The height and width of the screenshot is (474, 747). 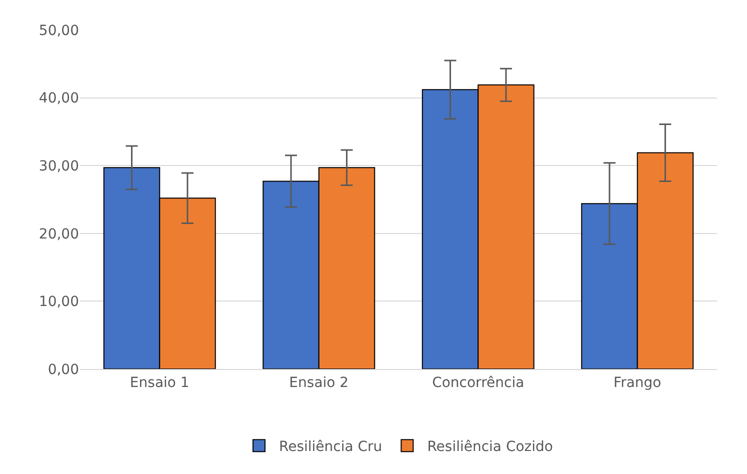 I want to click on x-tick-label: Concorrência, so click(x=478, y=382).